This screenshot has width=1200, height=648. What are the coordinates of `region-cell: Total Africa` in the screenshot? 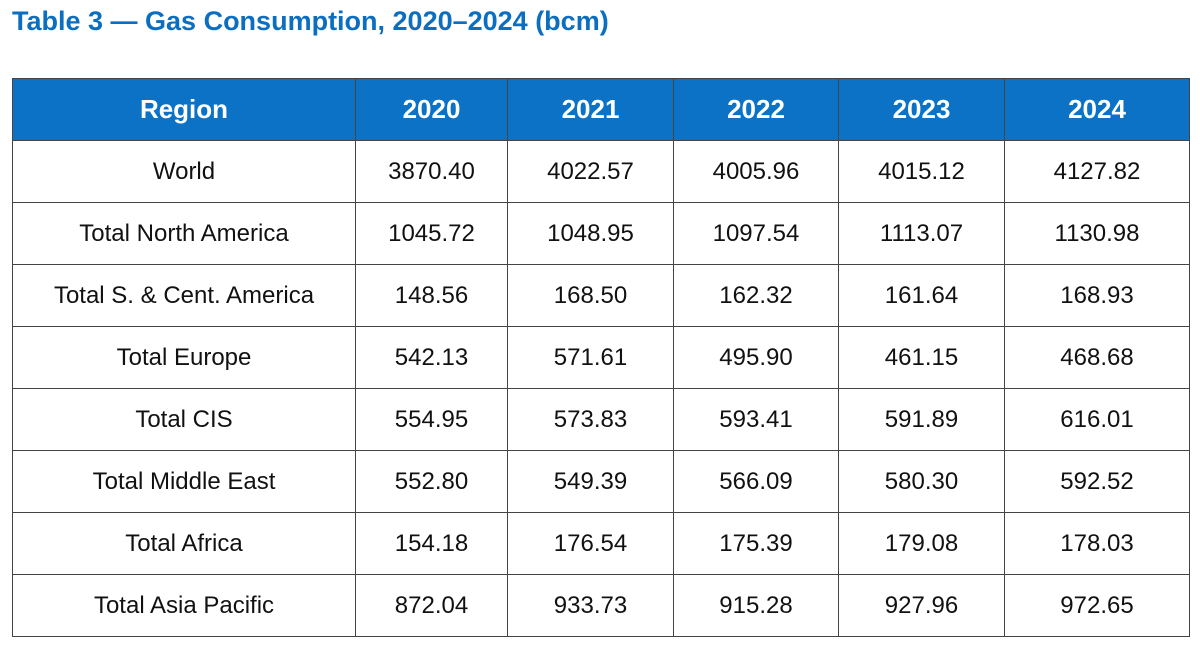 It's located at (184, 543).